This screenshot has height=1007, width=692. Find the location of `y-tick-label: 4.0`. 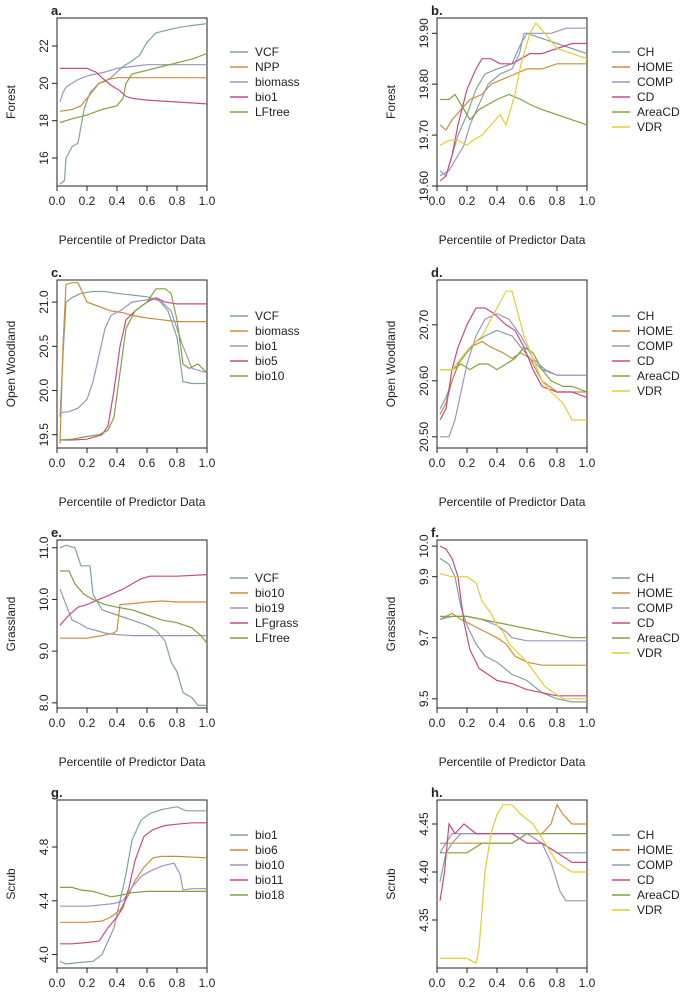

y-tick-label: 4.0 is located at coordinates (44, 954).